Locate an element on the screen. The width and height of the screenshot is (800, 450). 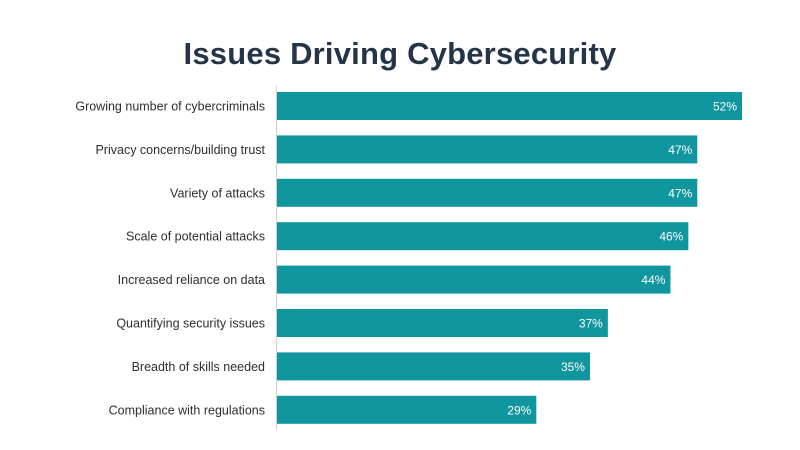
category-label-7: Compliance with regulations is located at coordinates (187, 410).